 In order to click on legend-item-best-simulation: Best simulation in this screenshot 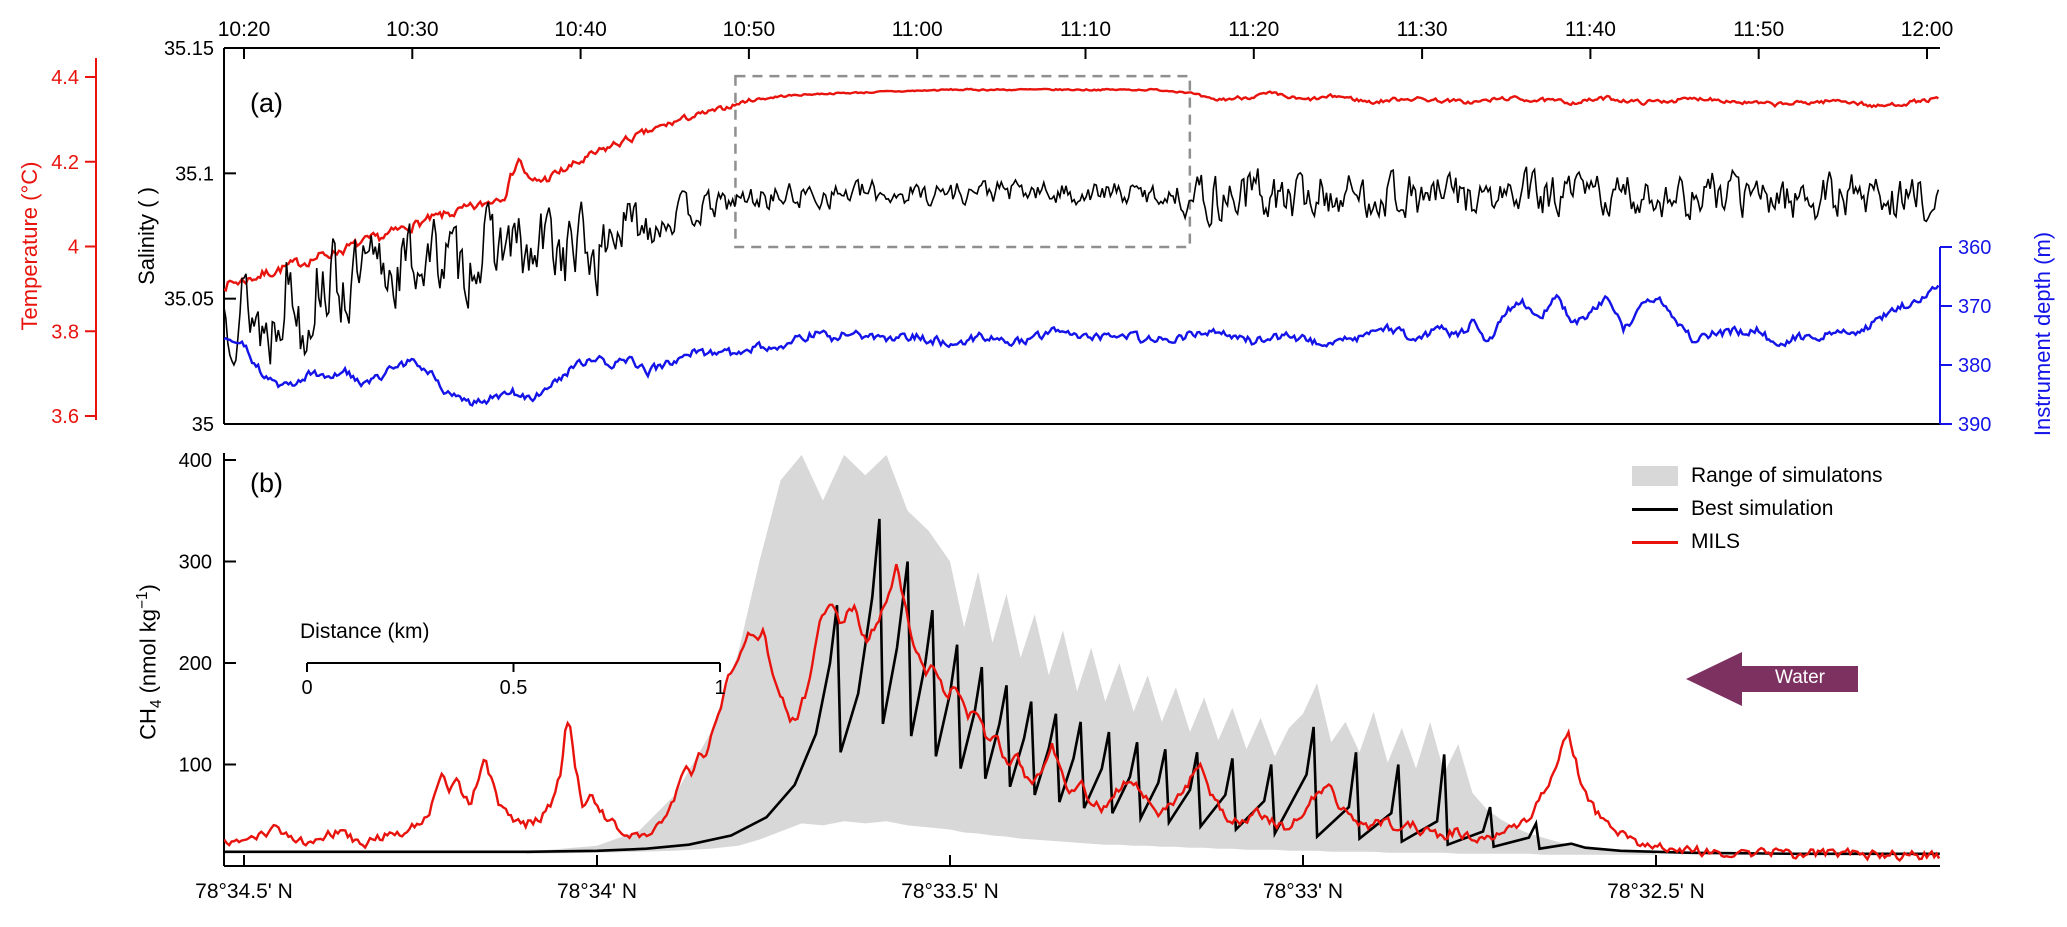, I will do `click(1757, 508)`.